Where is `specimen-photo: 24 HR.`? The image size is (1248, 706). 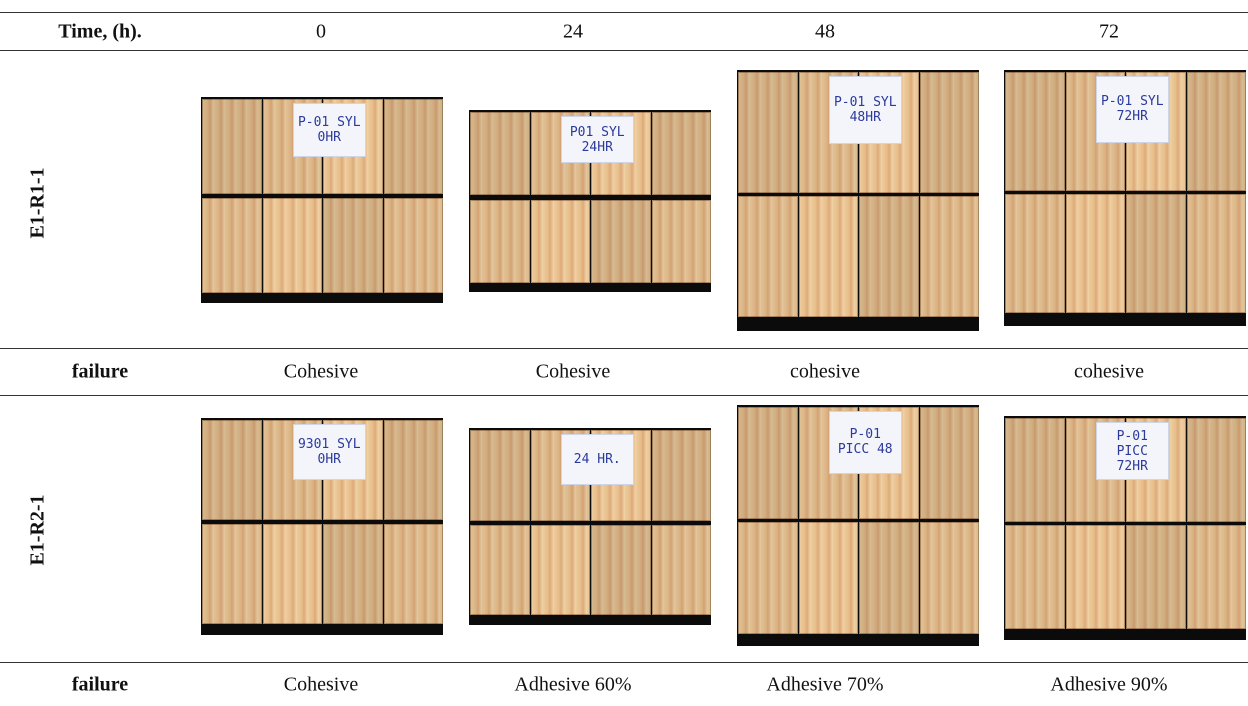 specimen-photo: 24 HR. is located at coordinates (590, 526).